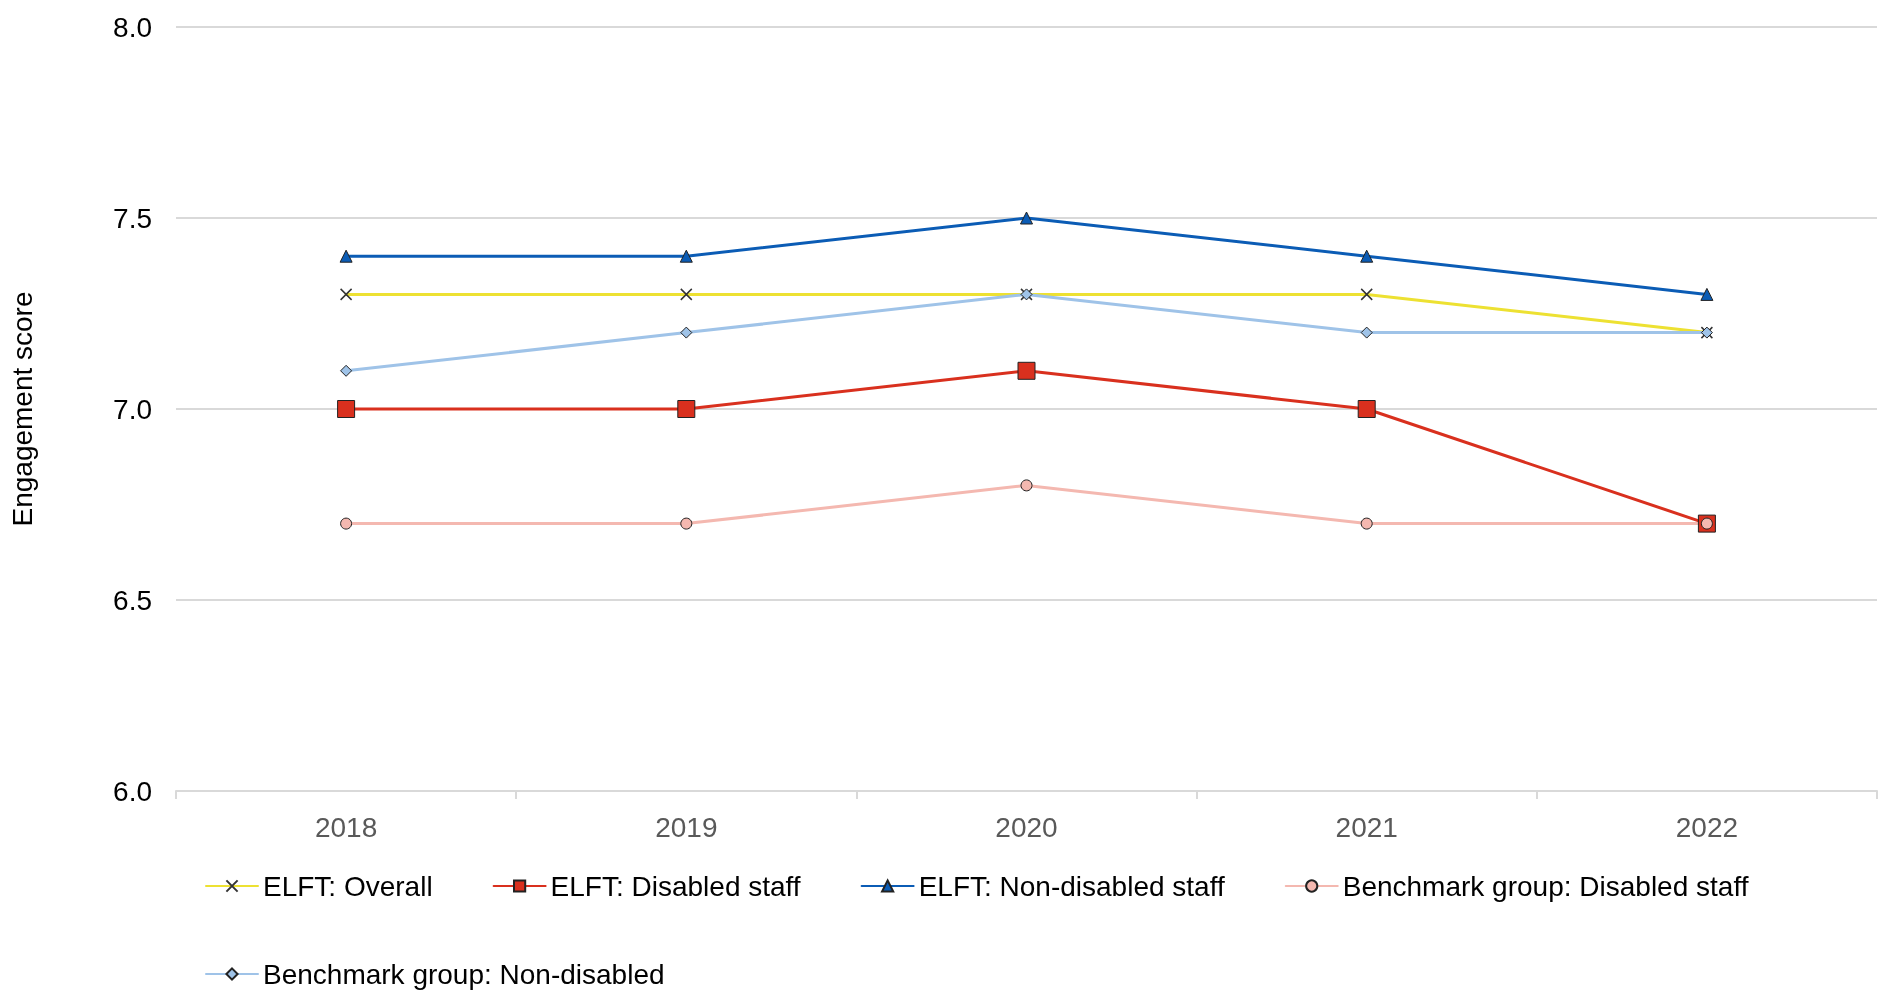 Image resolution: width=1879 pixels, height=993 pixels. What do you see at coordinates (1026, 827) in the screenshot?
I see `x-tick-label: 2020` at bounding box center [1026, 827].